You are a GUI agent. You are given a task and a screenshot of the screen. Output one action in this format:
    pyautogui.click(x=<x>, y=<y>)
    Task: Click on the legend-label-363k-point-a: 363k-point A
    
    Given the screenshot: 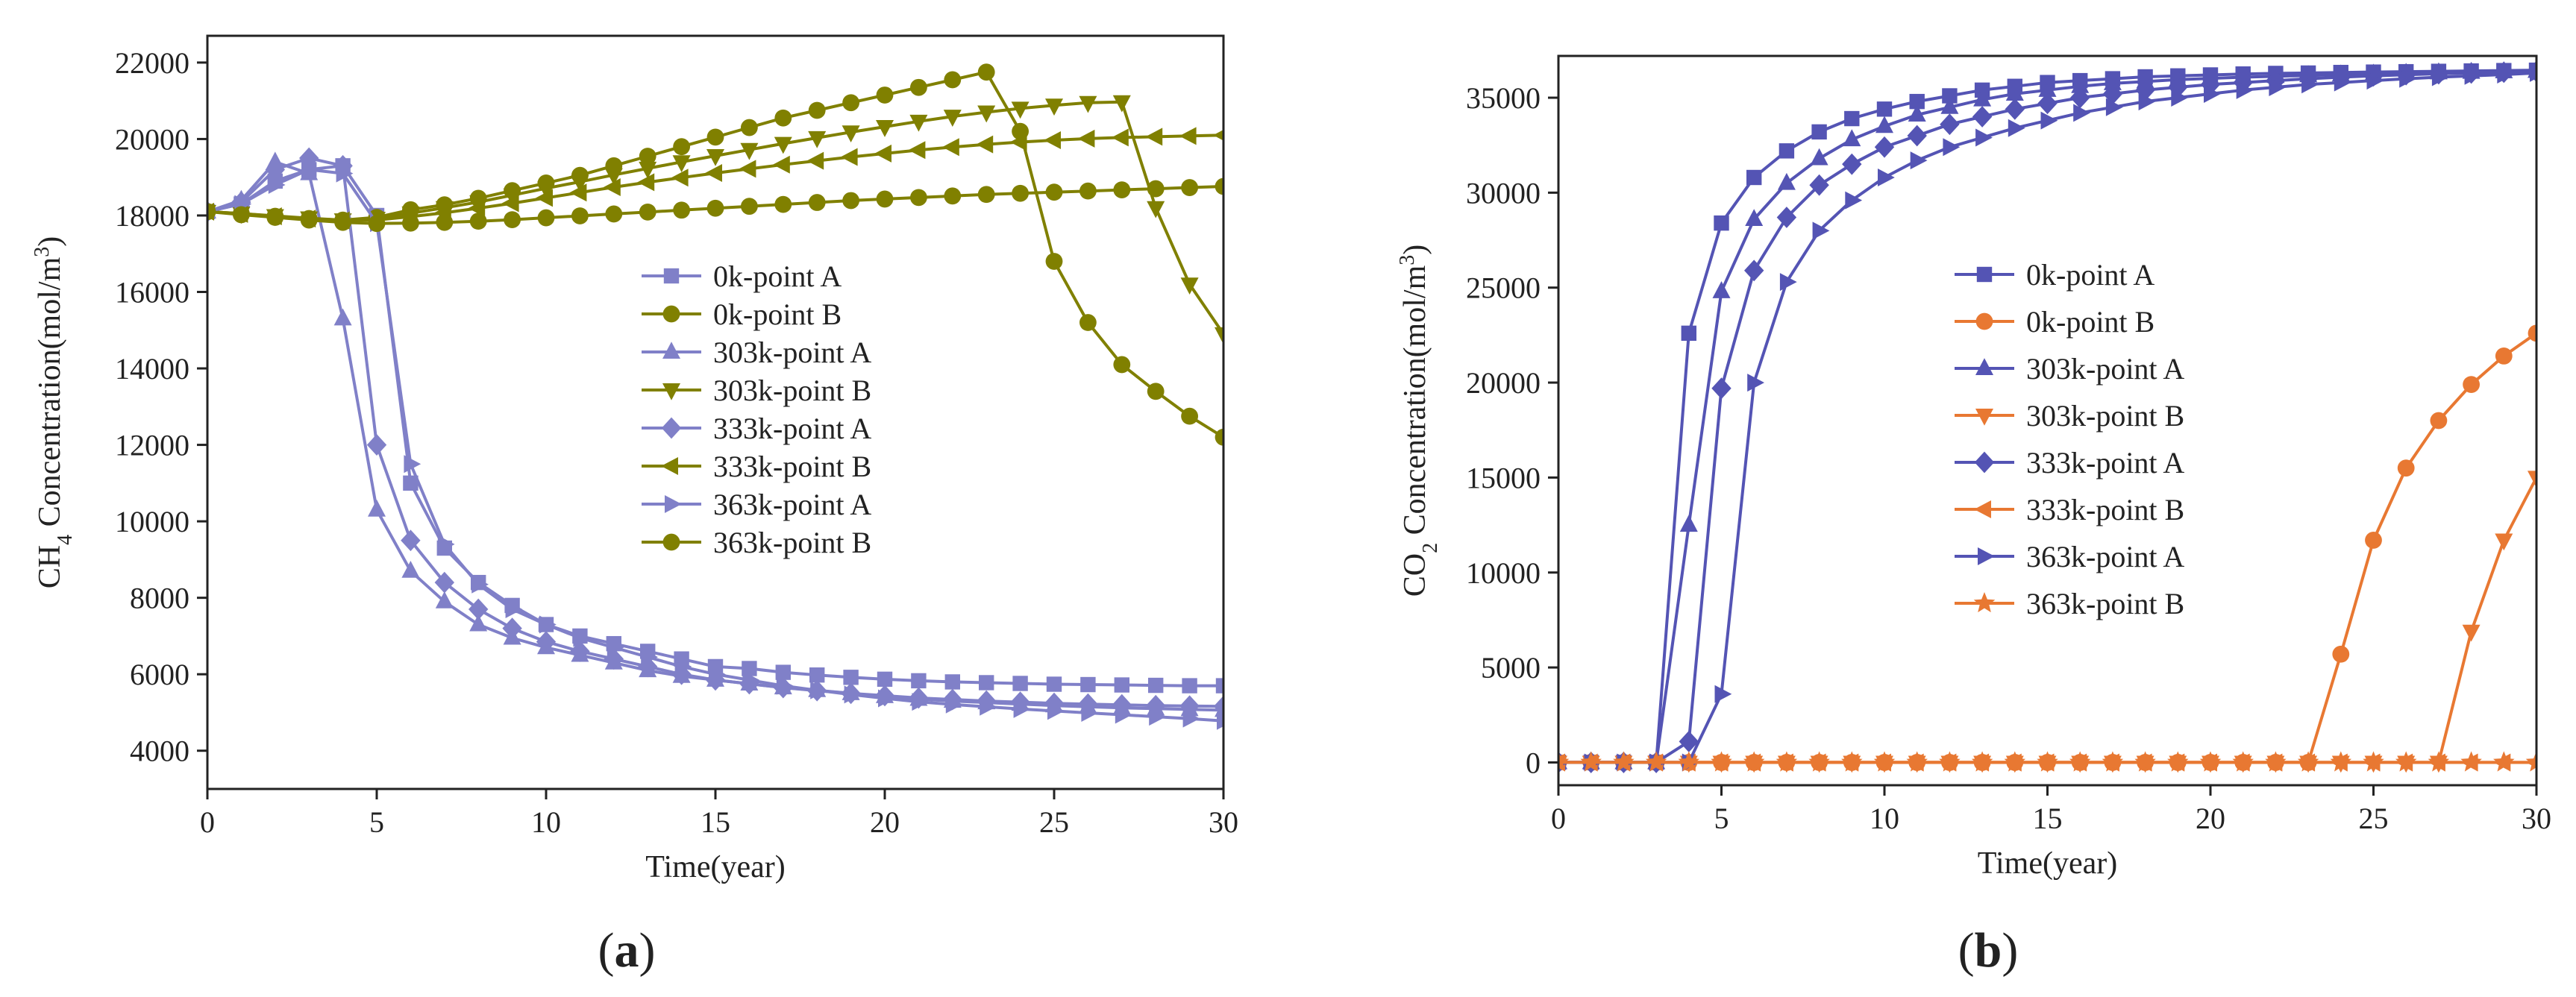 What is the action you would take?
    pyautogui.click(x=792, y=505)
    